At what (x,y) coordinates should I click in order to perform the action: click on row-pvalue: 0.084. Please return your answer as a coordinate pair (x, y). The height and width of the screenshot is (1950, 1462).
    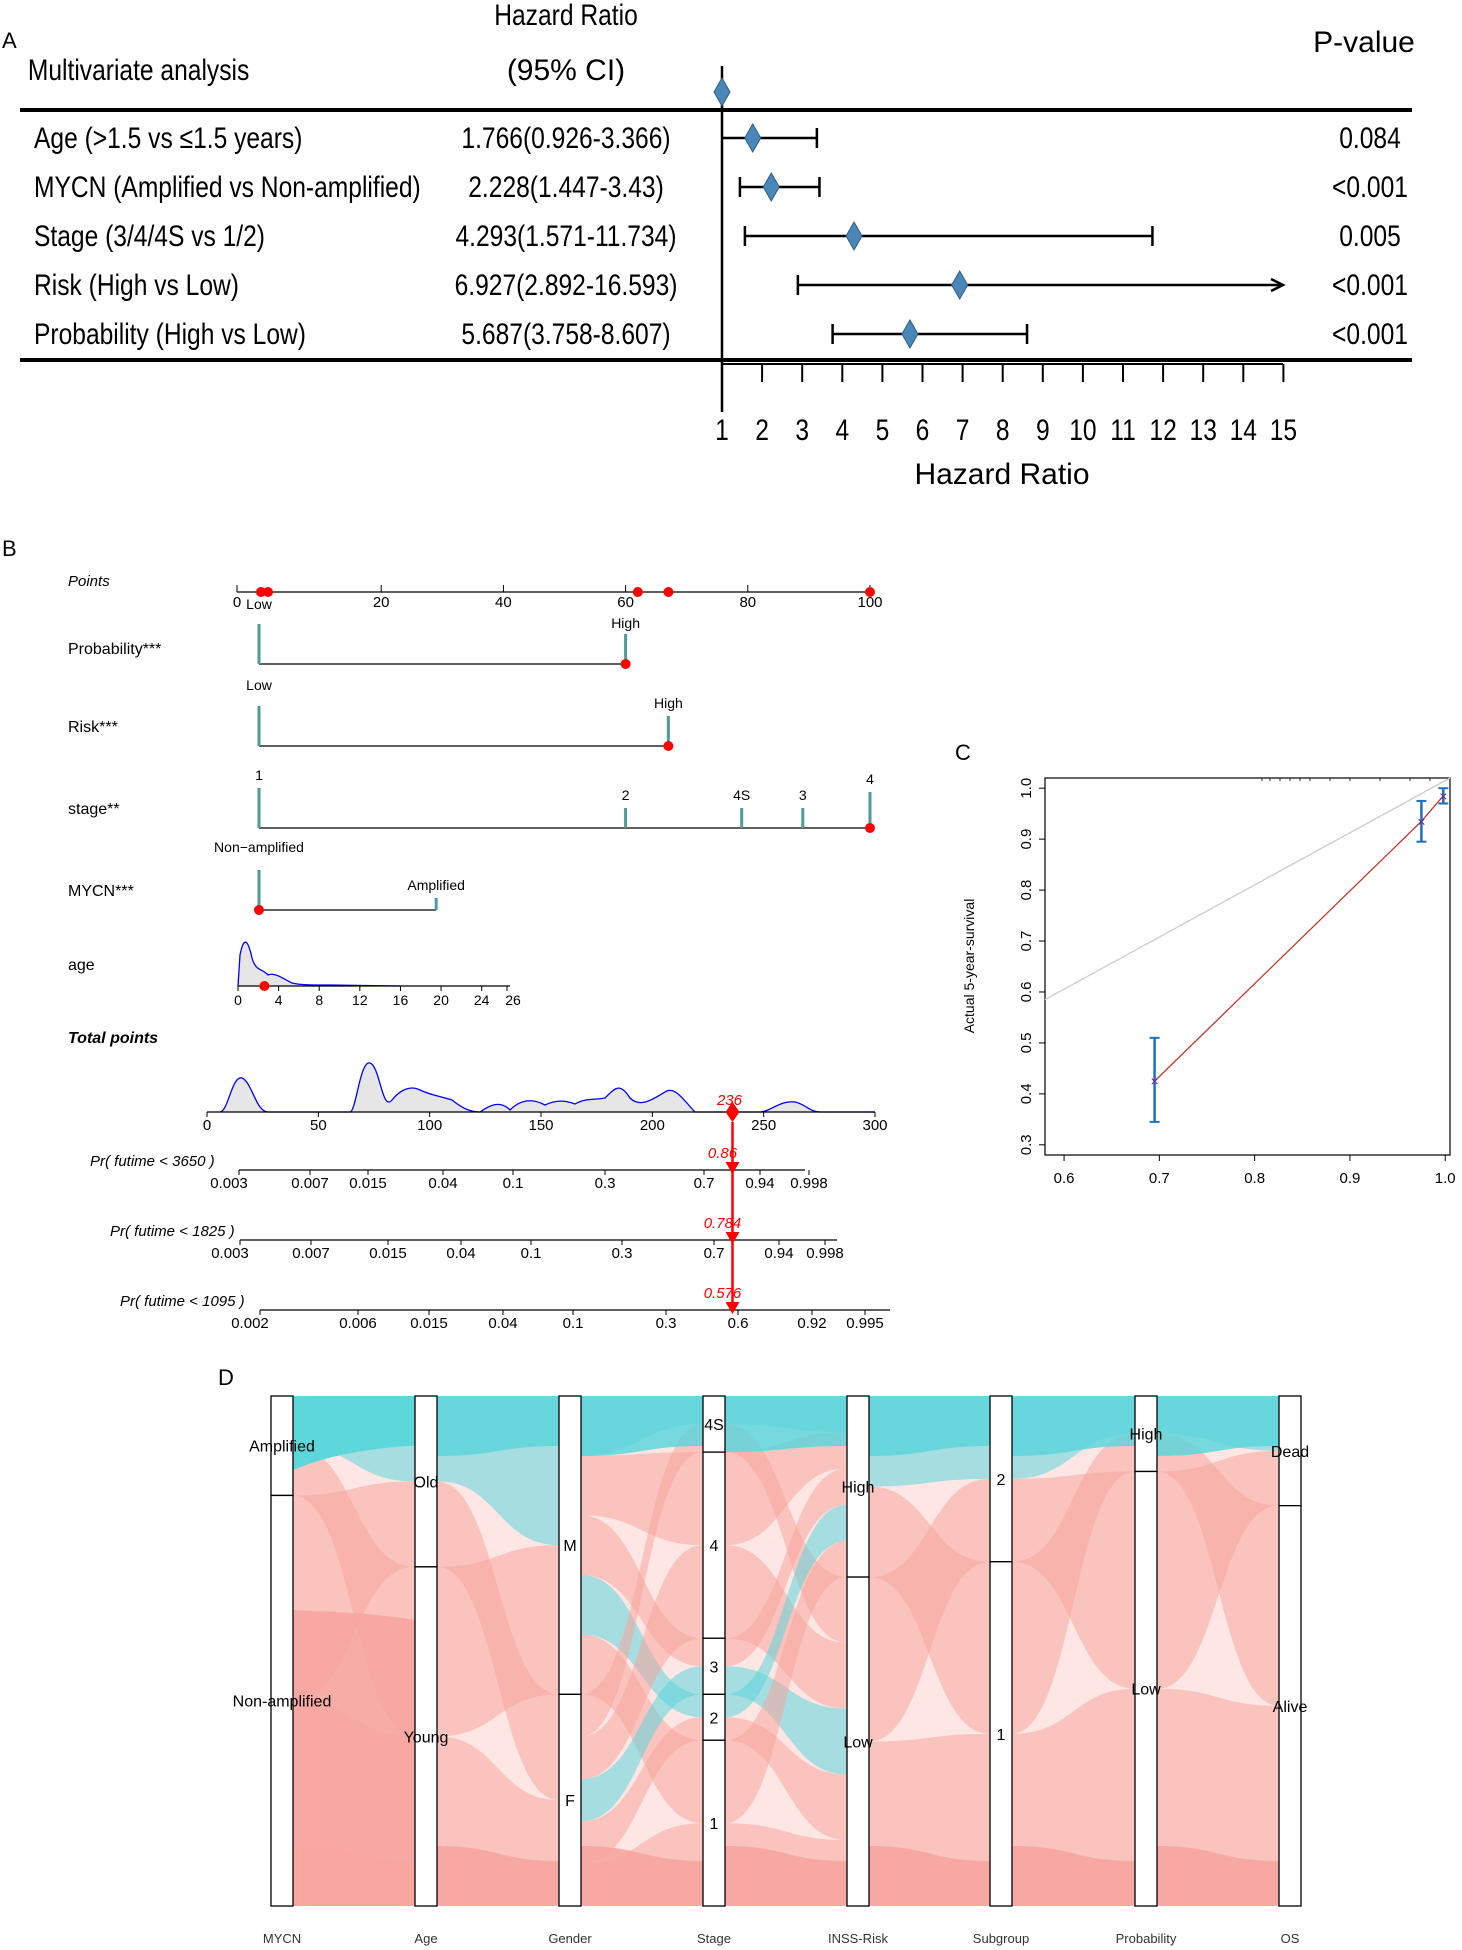
    Looking at the image, I should click on (1370, 138).